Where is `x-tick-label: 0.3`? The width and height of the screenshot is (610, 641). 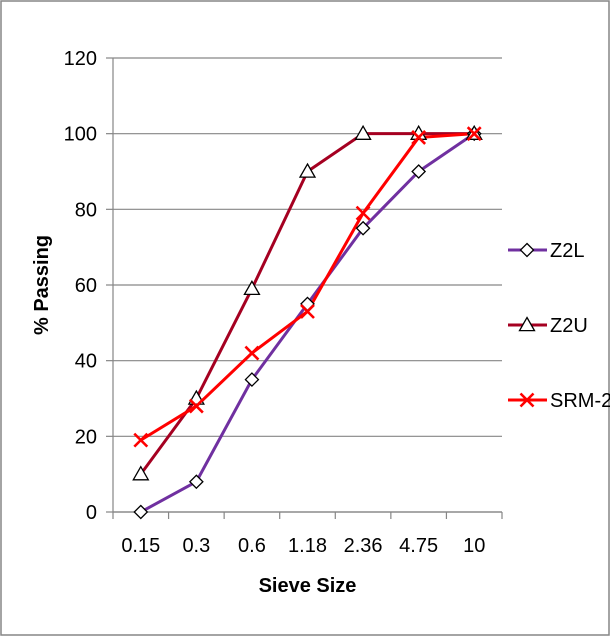 x-tick-label: 0.3 is located at coordinates (196, 546).